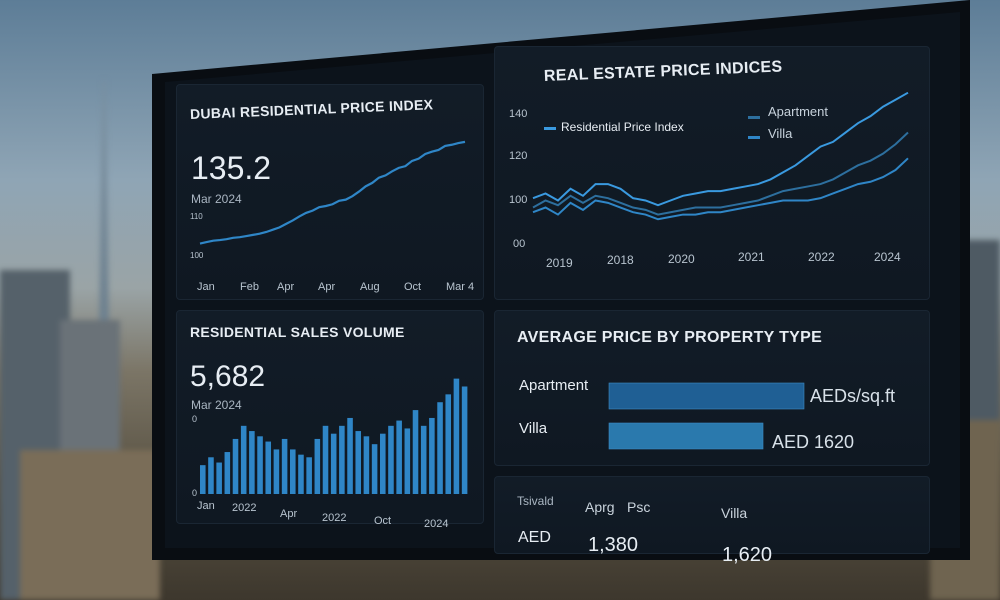  I want to click on price-index-date: Mar 2024, so click(216, 199).